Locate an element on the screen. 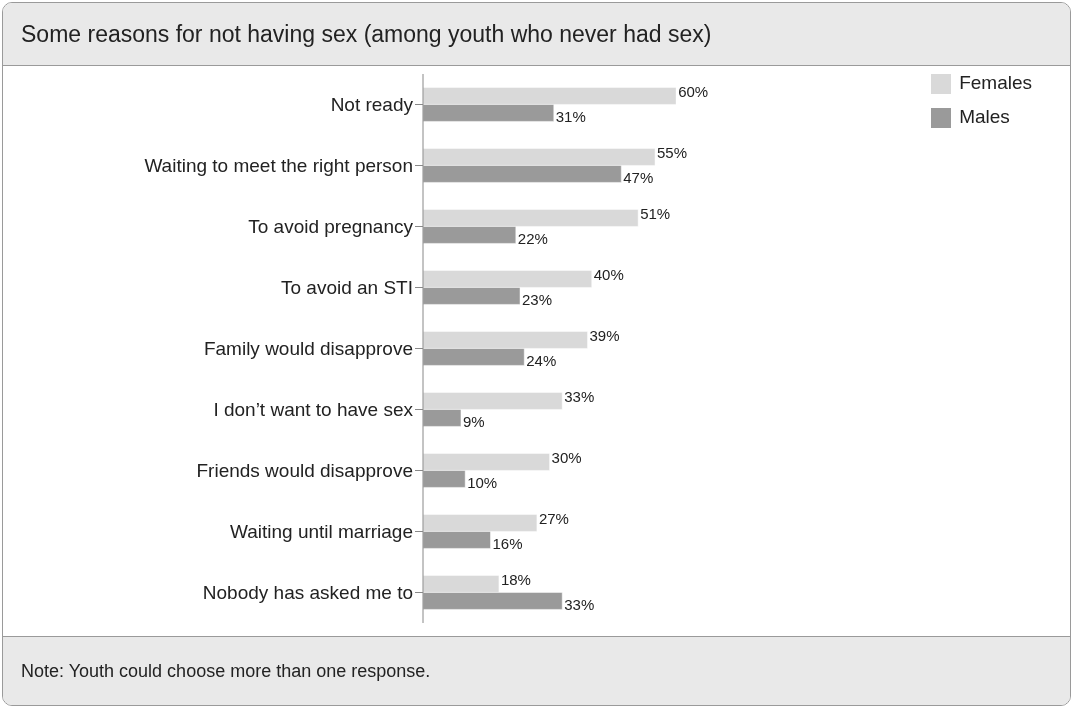  data-label: 55% is located at coordinates (672, 153).